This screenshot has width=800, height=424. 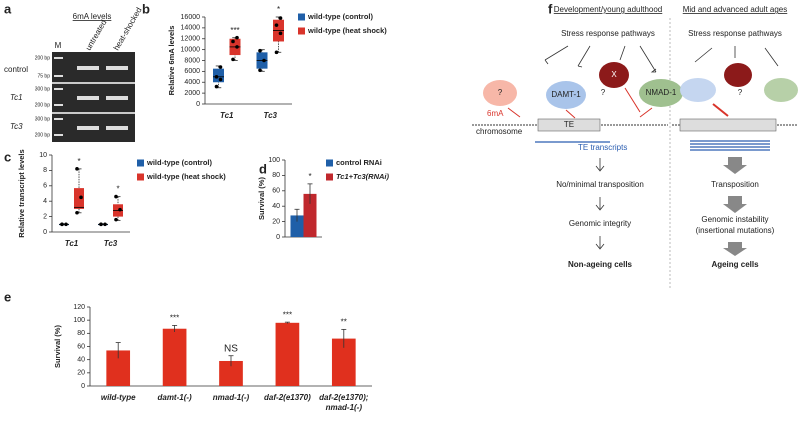 What do you see at coordinates (735, 184) in the screenshot?
I see `outcome: Transposition` at bounding box center [735, 184].